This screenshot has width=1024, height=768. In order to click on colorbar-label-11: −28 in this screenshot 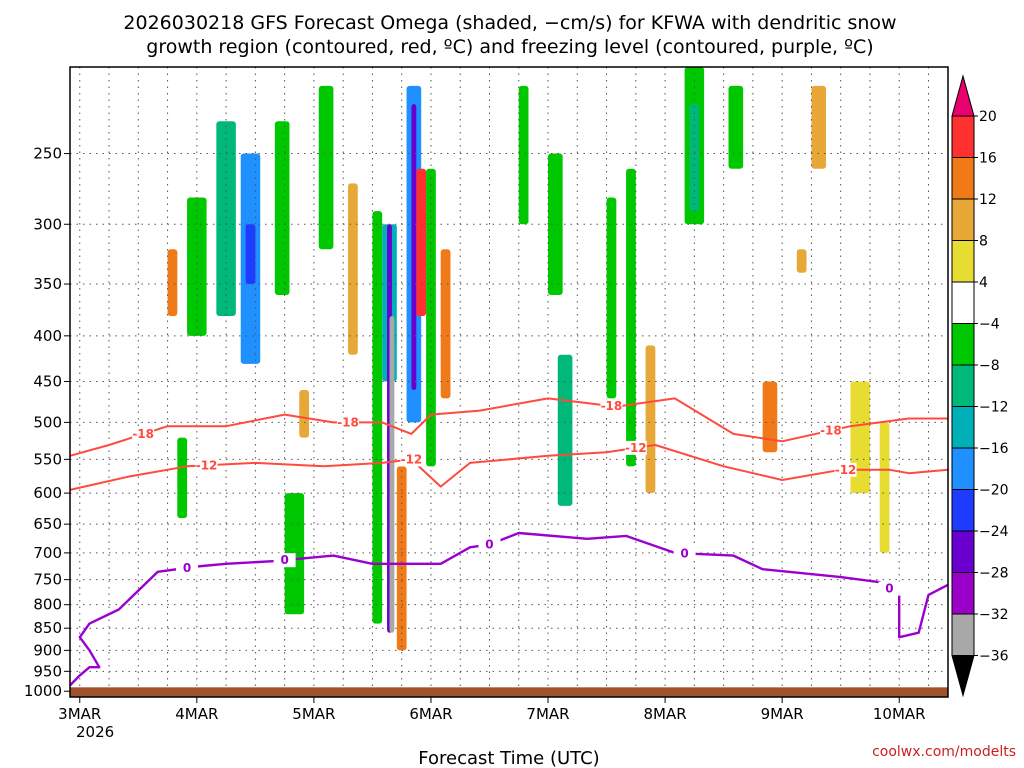, I will do `click(994, 574)`.